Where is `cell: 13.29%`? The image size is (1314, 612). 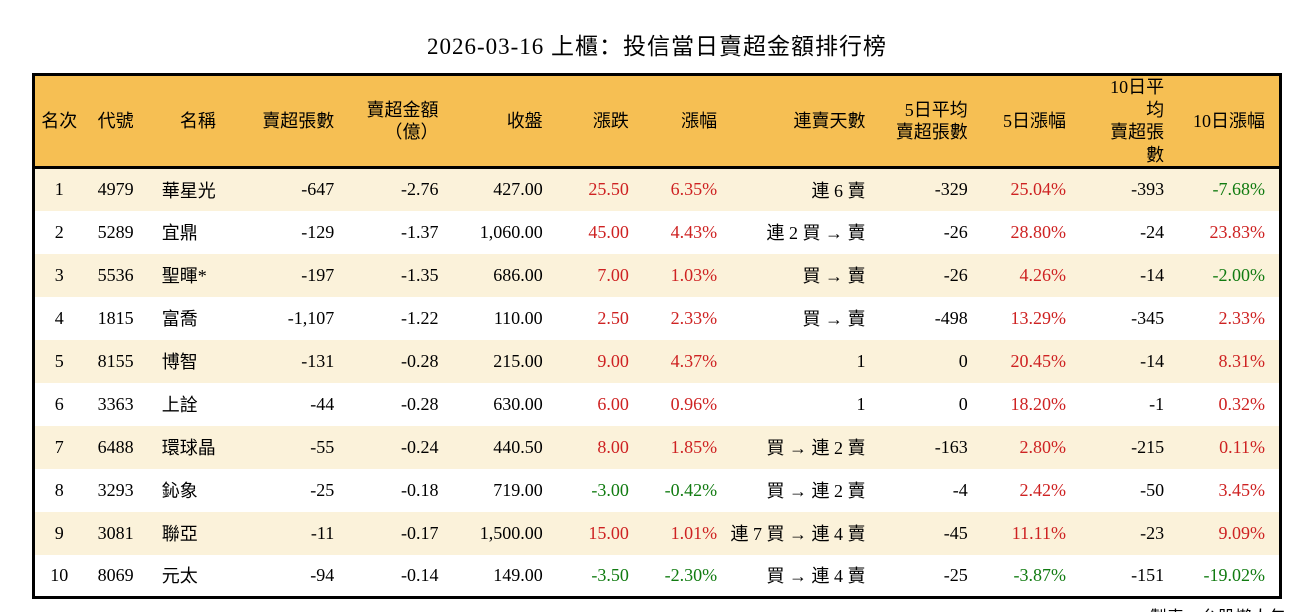 cell: 13.29% is located at coordinates (1038, 317).